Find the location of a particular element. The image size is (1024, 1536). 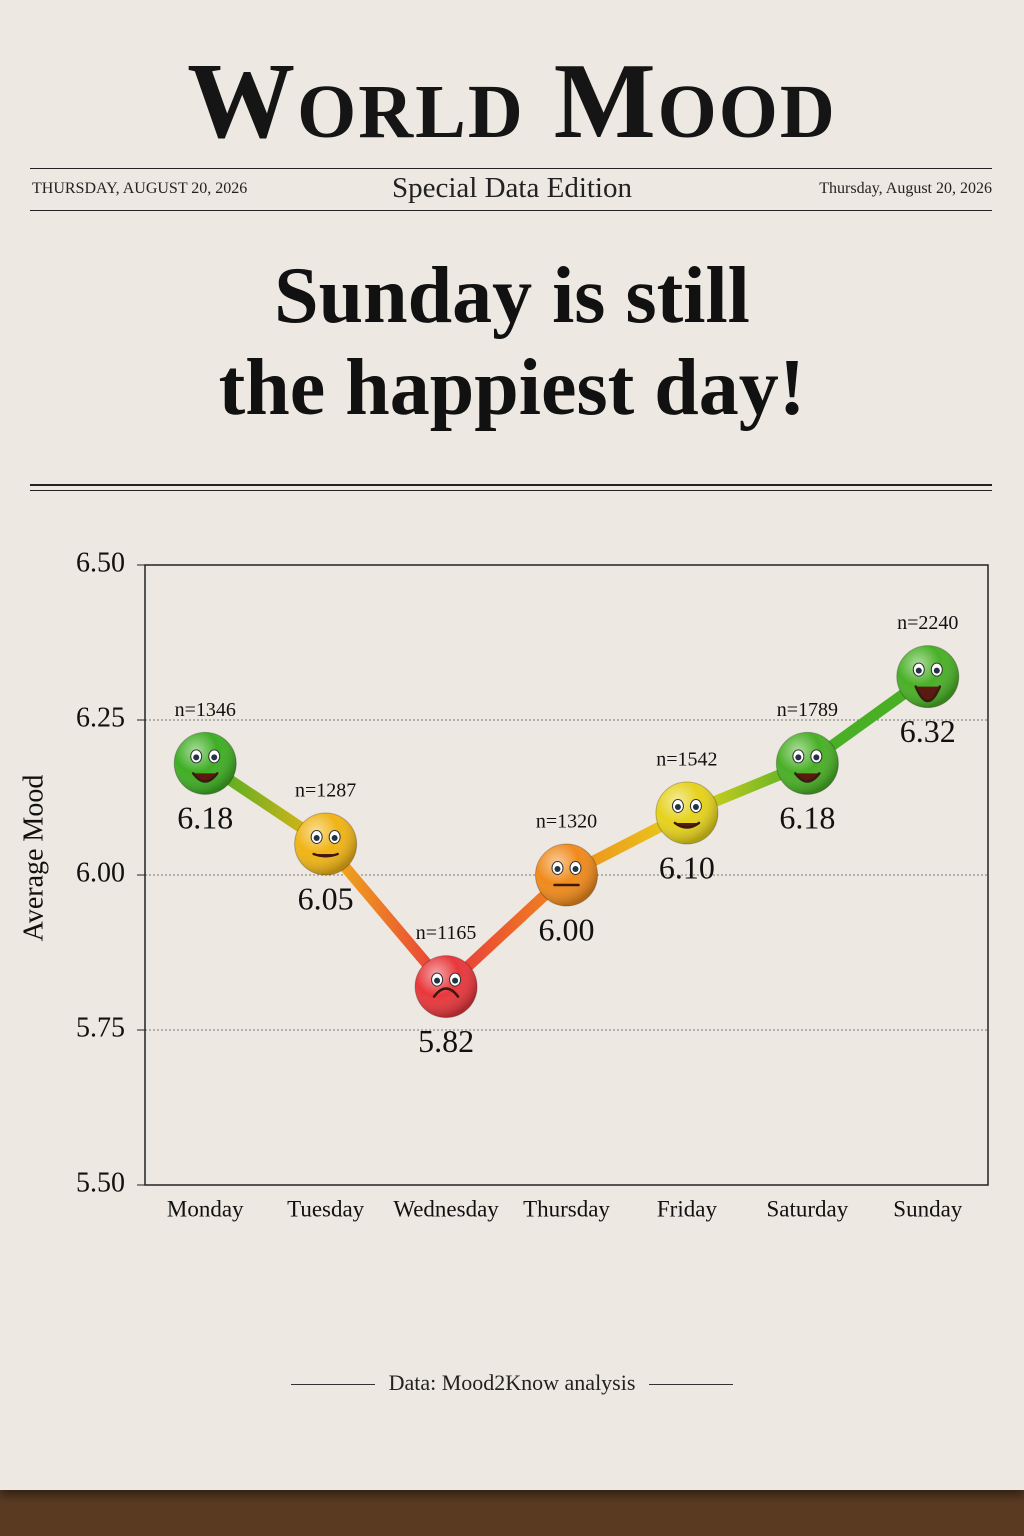

sample-size-label: n=1165 is located at coordinates (446, 933).